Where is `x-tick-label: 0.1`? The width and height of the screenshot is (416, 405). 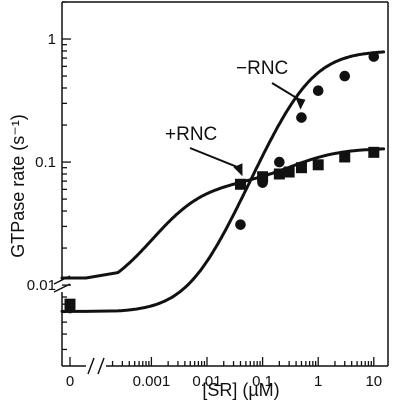 x-tick-label: 0.1 is located at coordinates (262, 381).